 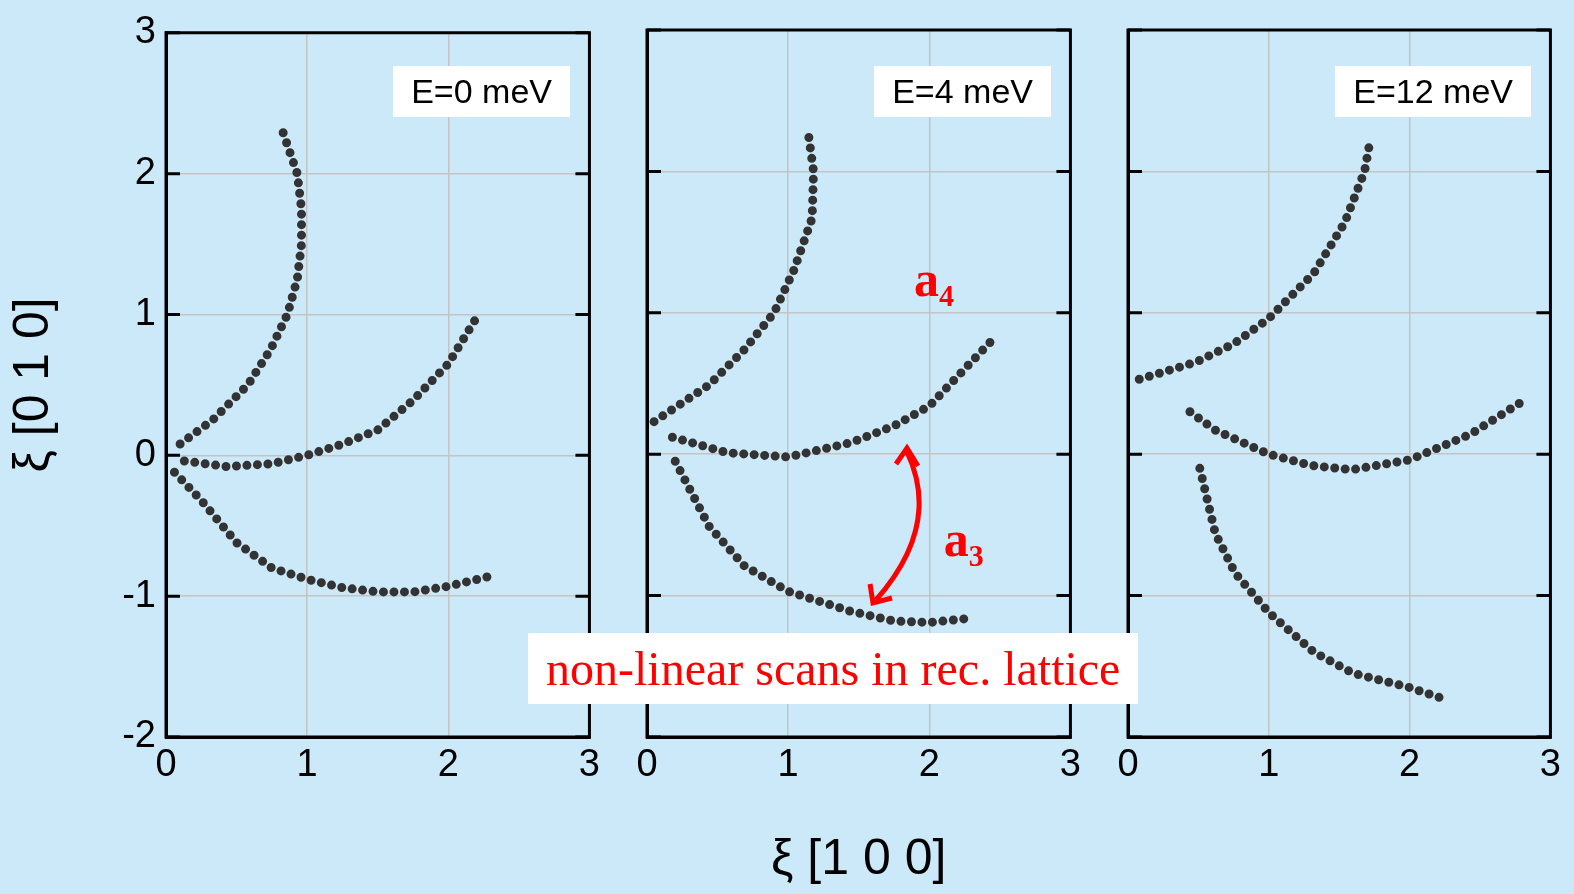 I want to click on annotation: a₃, so click(x=963, y=539).